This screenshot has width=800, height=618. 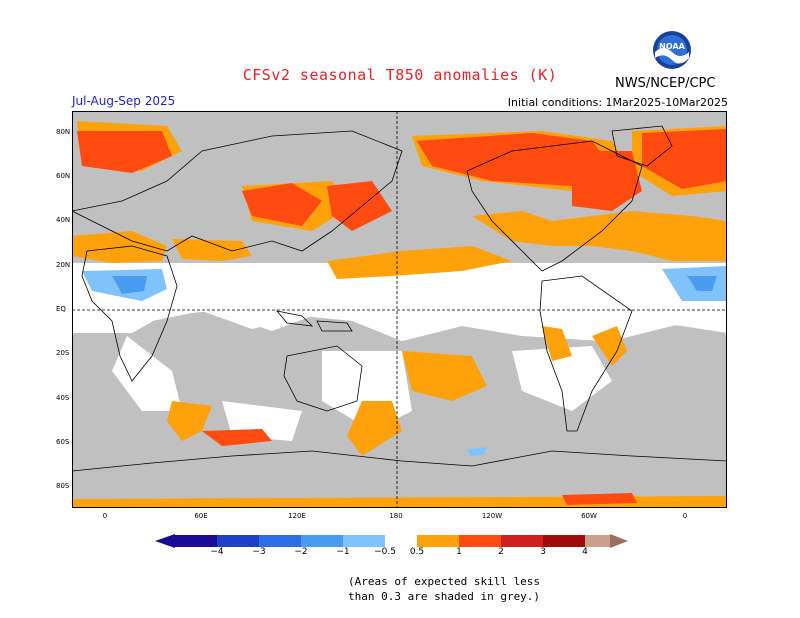 What do you see at coordinates (399, 302) in the screenshot?
I see `tropical-band` at bounding box center [399, 302].